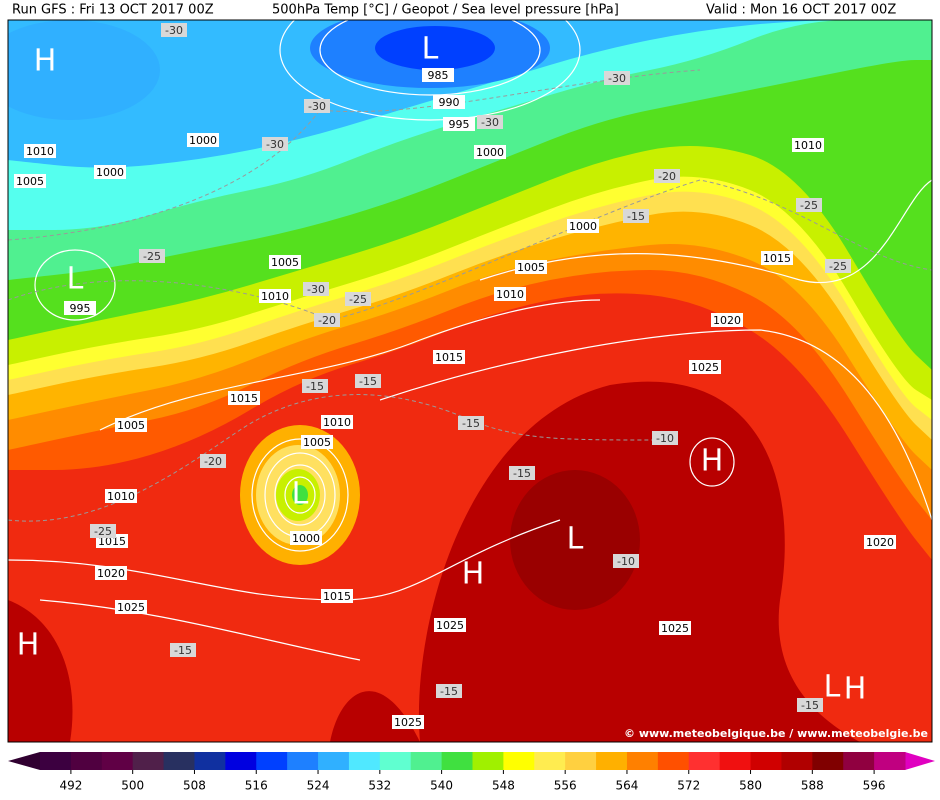 This screenshot has width=940, height=800. Describe the element at coordinates (688, 786) in the screenshot. I see `colorbar-tick-label: 572` at that location.